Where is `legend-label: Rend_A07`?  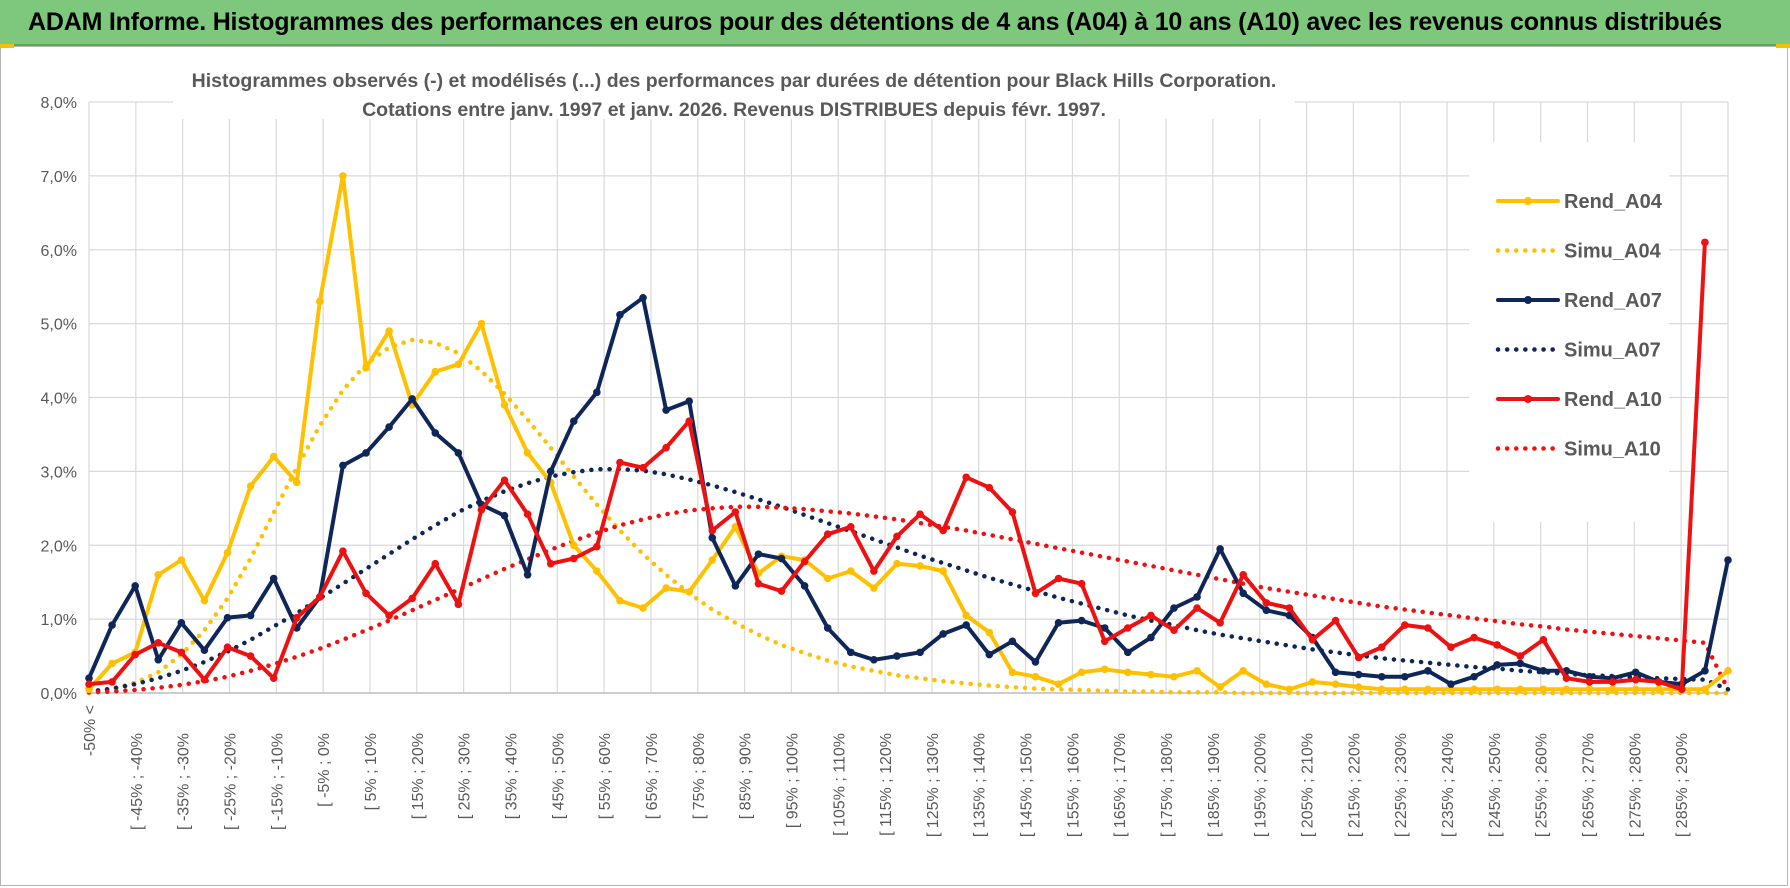 legend-label: Rend_A07 is located at coordinates (1613, 301).